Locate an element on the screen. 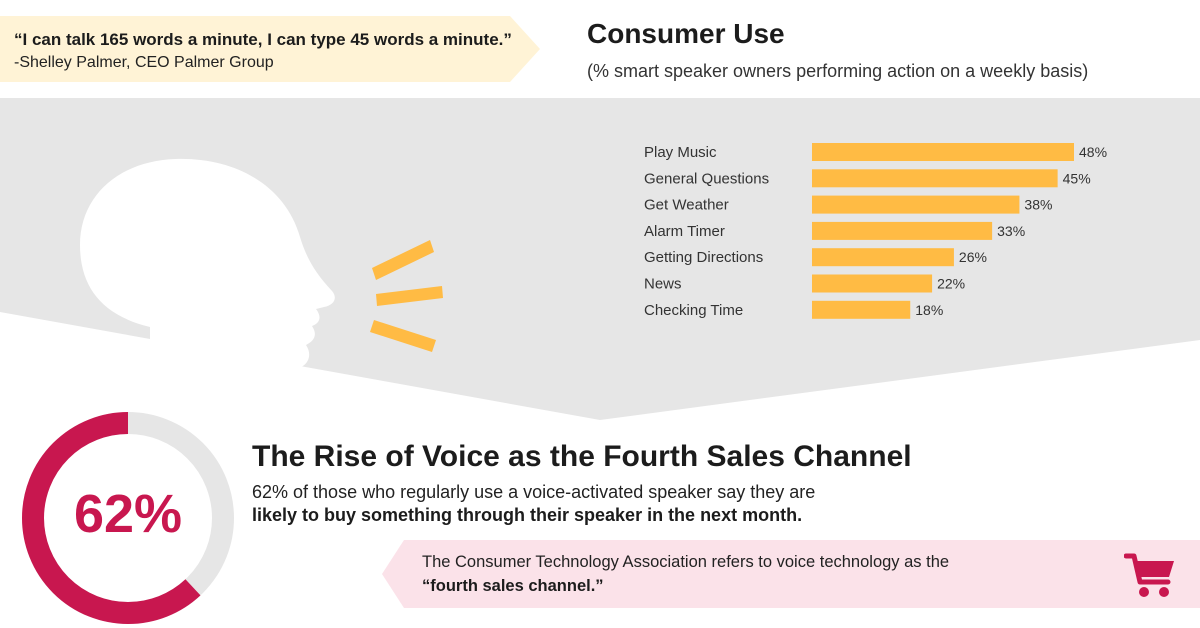 This screenshot has height=628, width=1200. value-label: 48% is located at coordinates (1093, 152).